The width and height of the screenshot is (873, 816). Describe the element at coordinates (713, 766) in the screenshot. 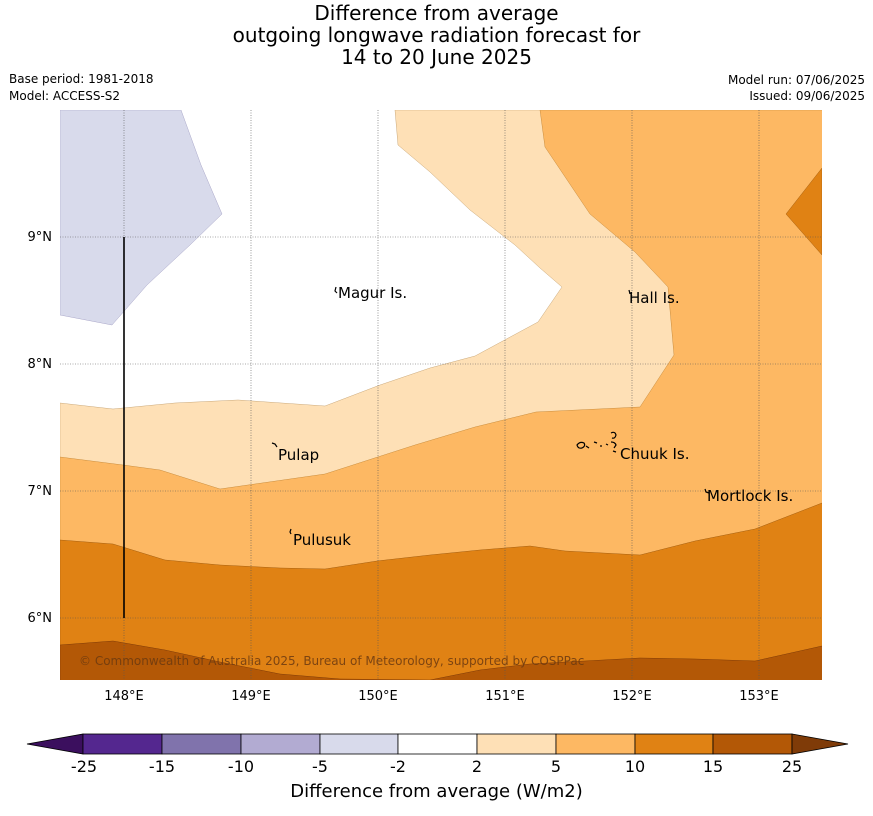

I see `colorbar-tick-15: 15` at that location.